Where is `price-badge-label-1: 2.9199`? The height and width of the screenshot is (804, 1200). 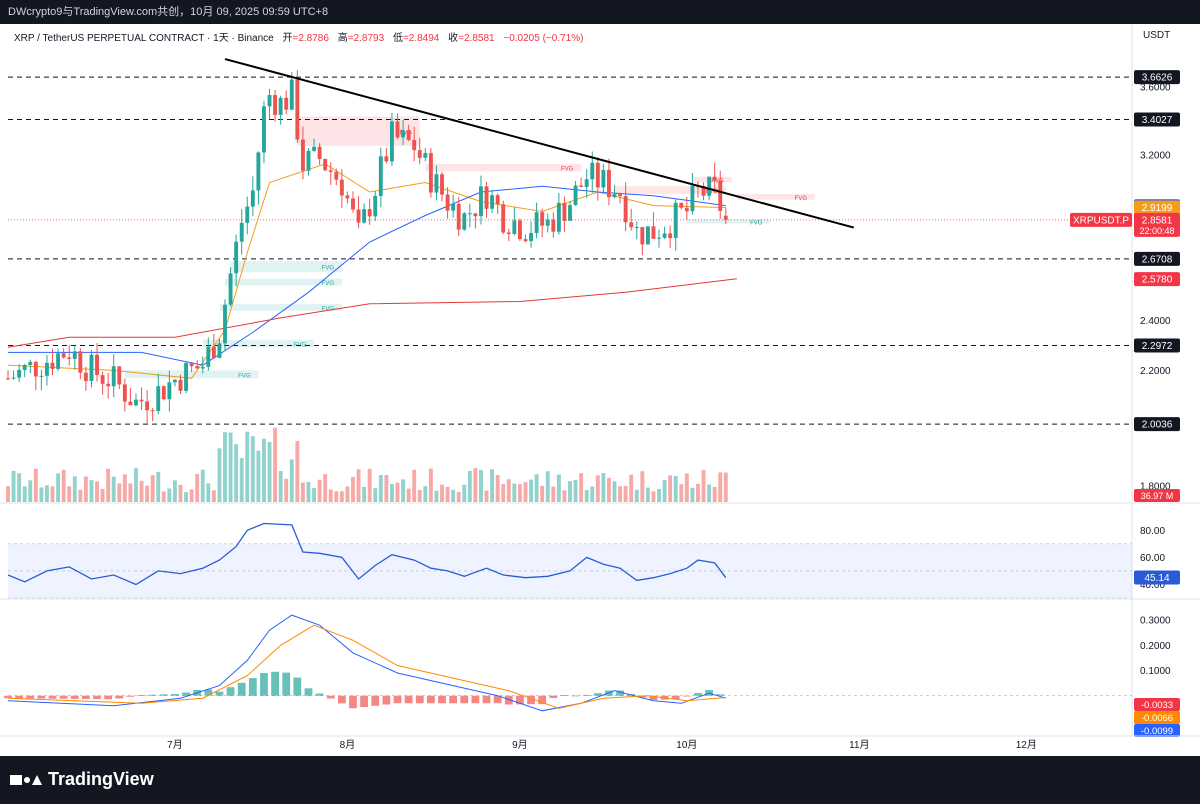
price-badge-label-1: 2.9199 is located at coordinates (1157, 208).